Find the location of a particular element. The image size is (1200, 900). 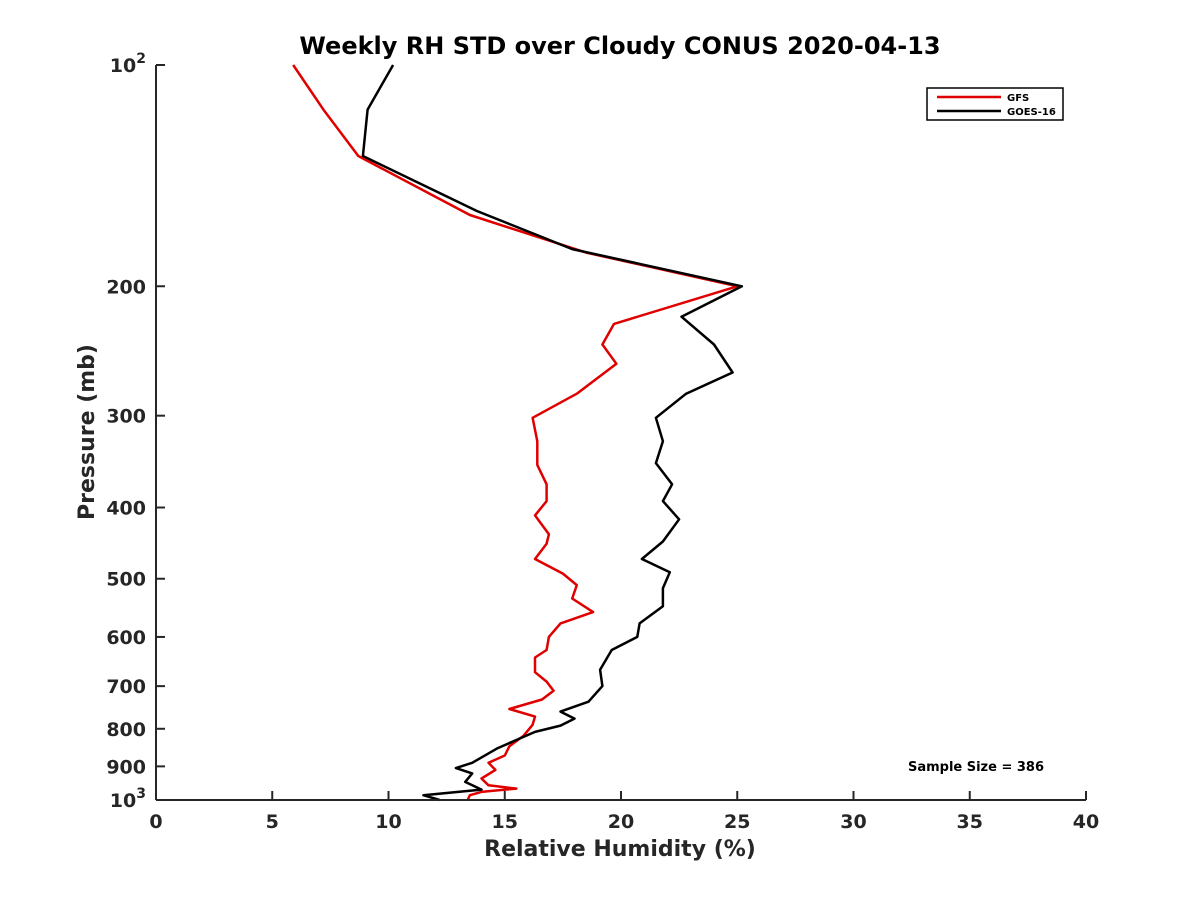

y-tick-label: 200 is located at coordinates (126, 287).